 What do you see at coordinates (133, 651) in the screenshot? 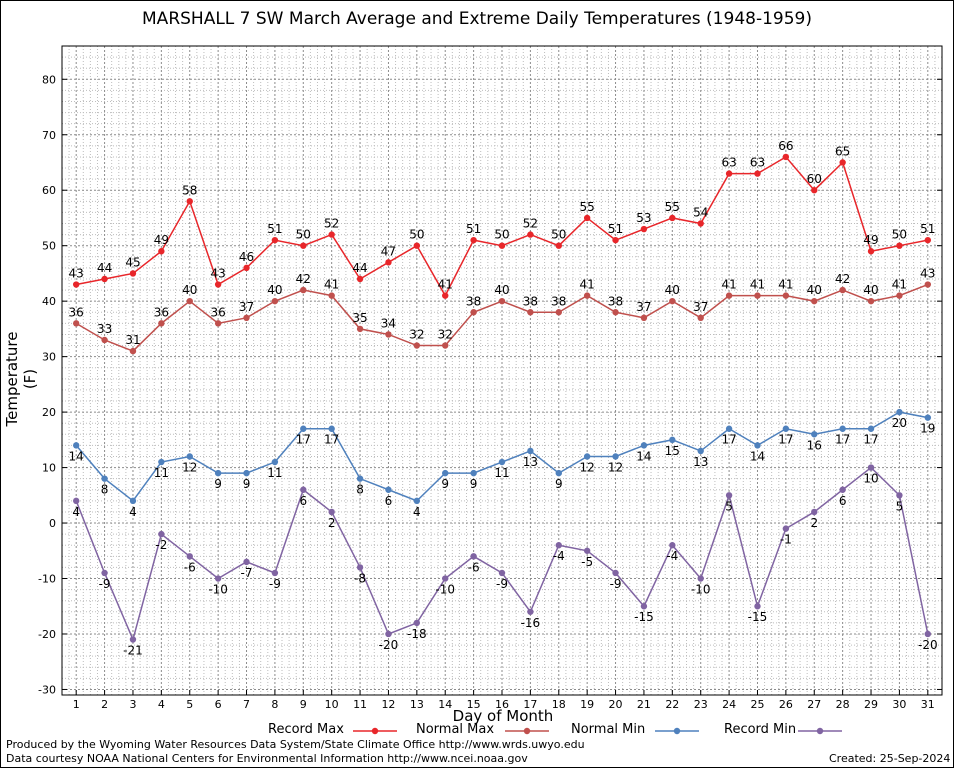
I see `record-min-data-label: -21` at bounding box center [133, 651].